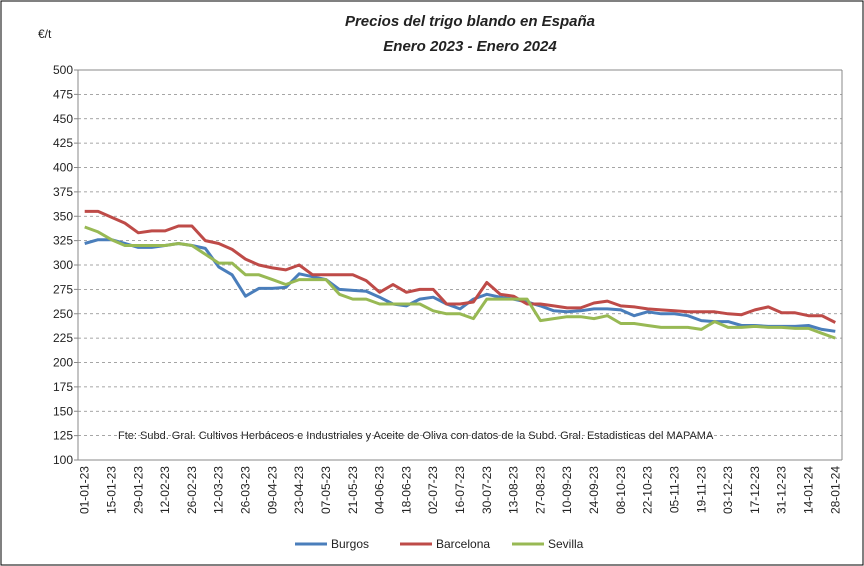 This screenshot has height=566, width=864. Describe the element at coordinates (63, 94) in the screenshot. I see `y-tick-label: 475` at that location.